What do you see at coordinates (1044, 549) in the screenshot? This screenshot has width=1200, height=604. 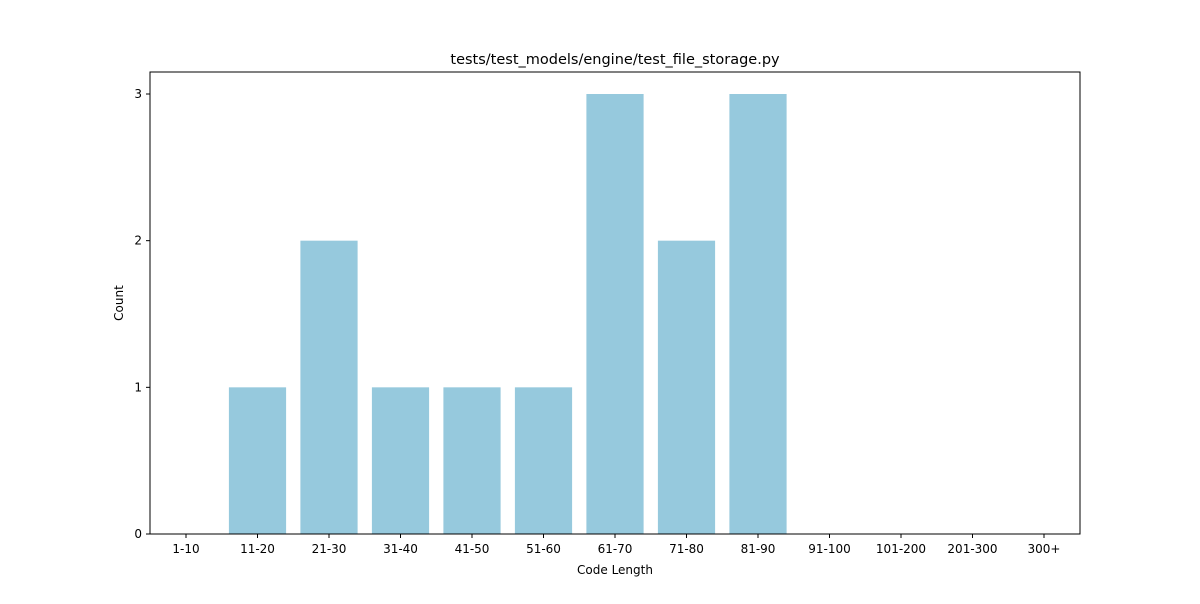 I see `x-tick-label: 300+` at bounding box center [1044, 549].